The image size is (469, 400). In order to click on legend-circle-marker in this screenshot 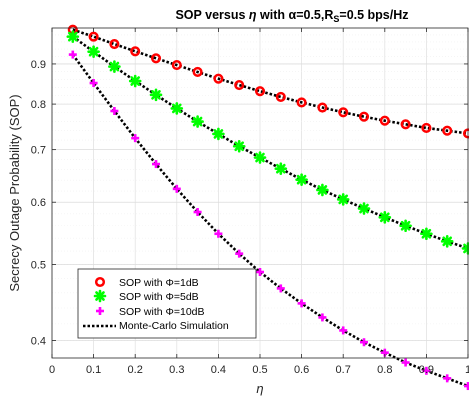, I will do `click(100, 282)`.